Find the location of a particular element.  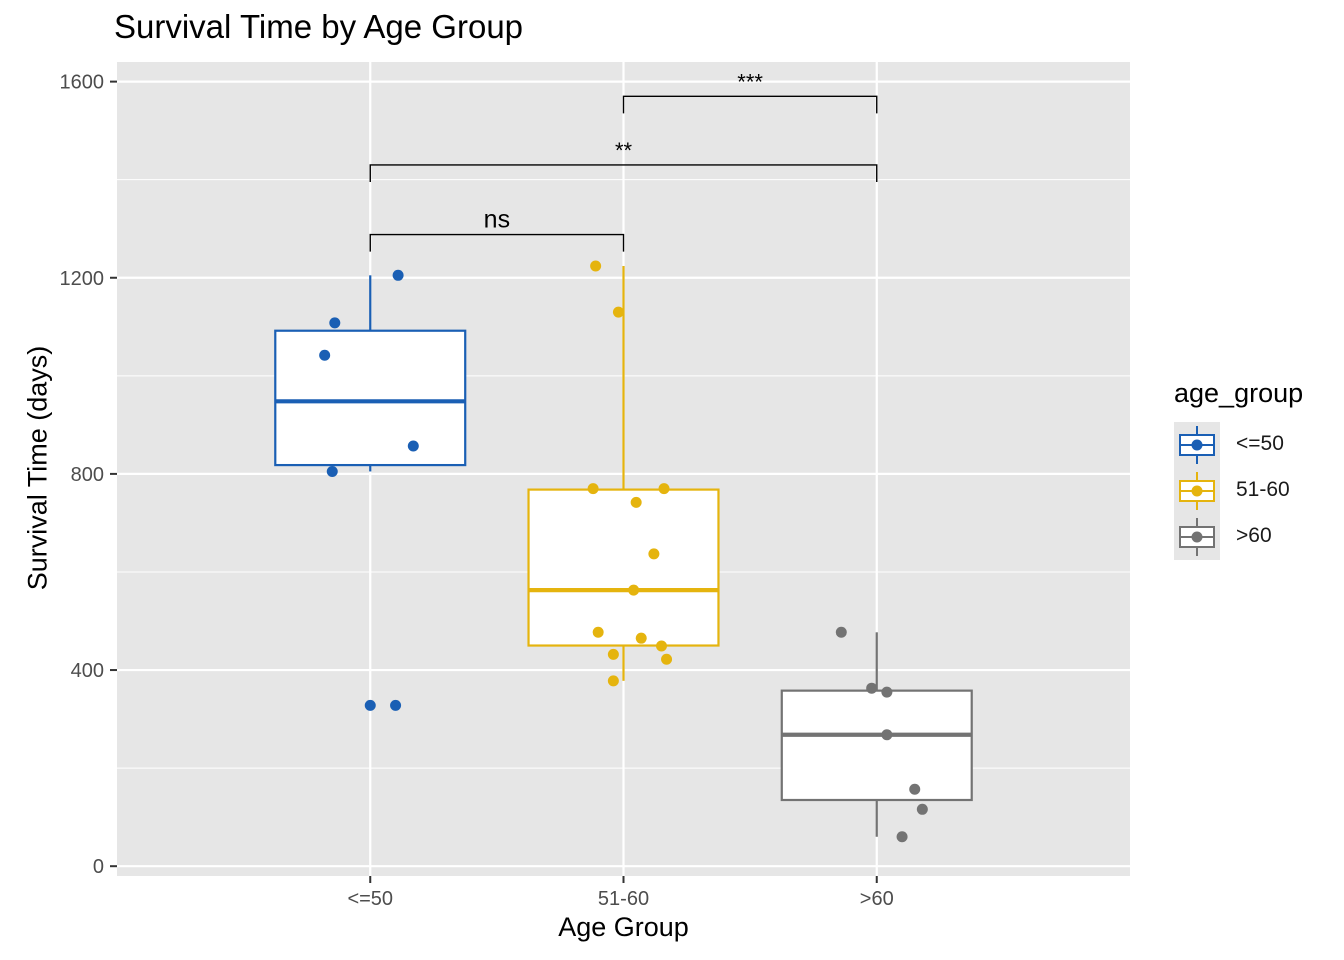

x-tick-label: <=50 is located at coordinates (370, 899).